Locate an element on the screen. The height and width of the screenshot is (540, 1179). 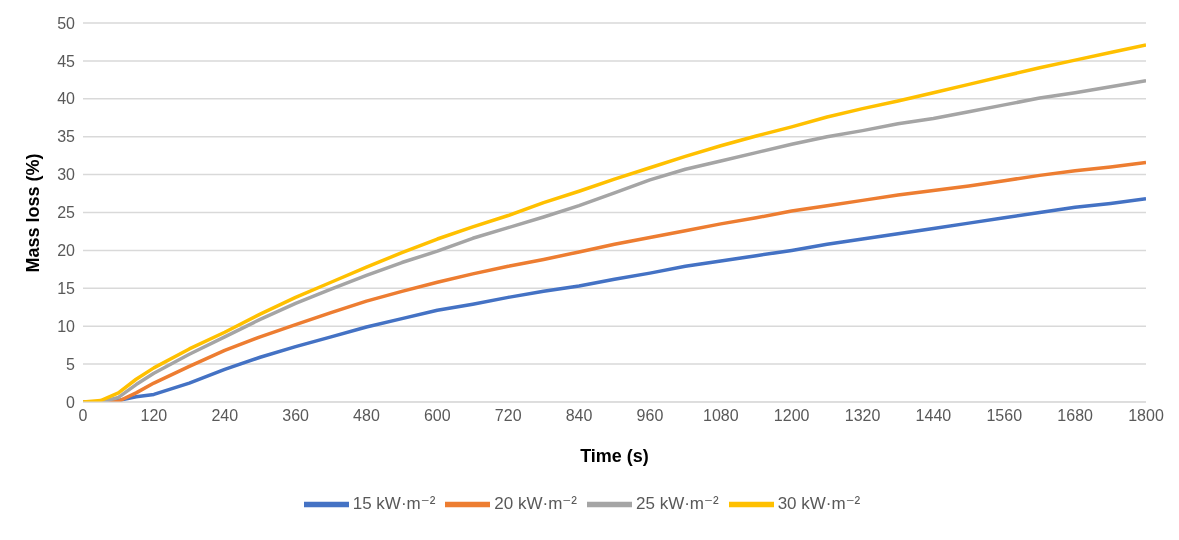
x-tick-label: 1560 is located at coordinates (1004, 416).